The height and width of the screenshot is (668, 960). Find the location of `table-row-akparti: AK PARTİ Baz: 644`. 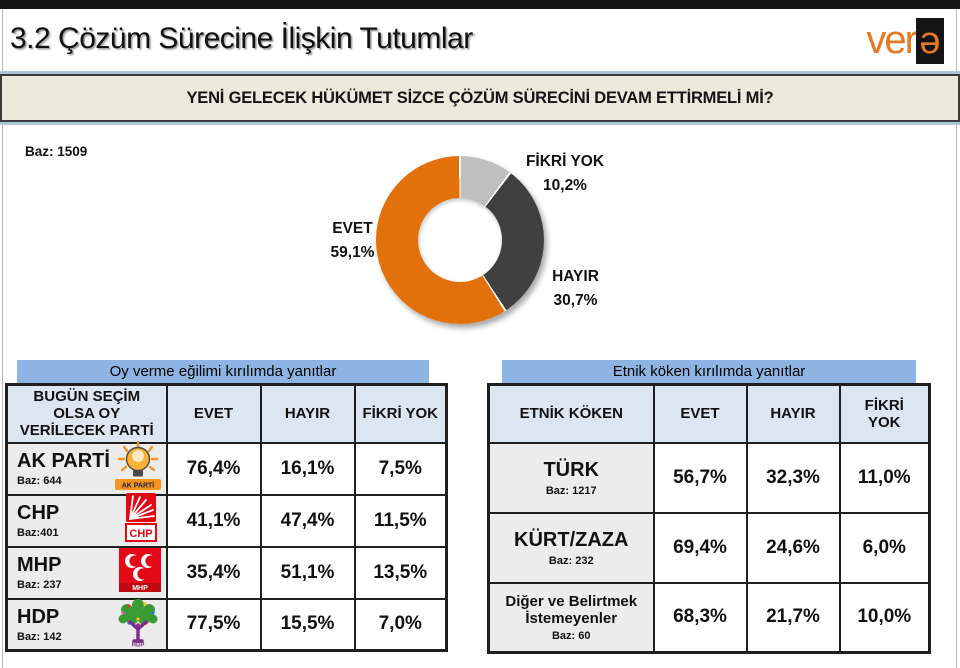

table-row-akparti: AK PARTİ Baz: 644 is located at coordinates (226, 468).